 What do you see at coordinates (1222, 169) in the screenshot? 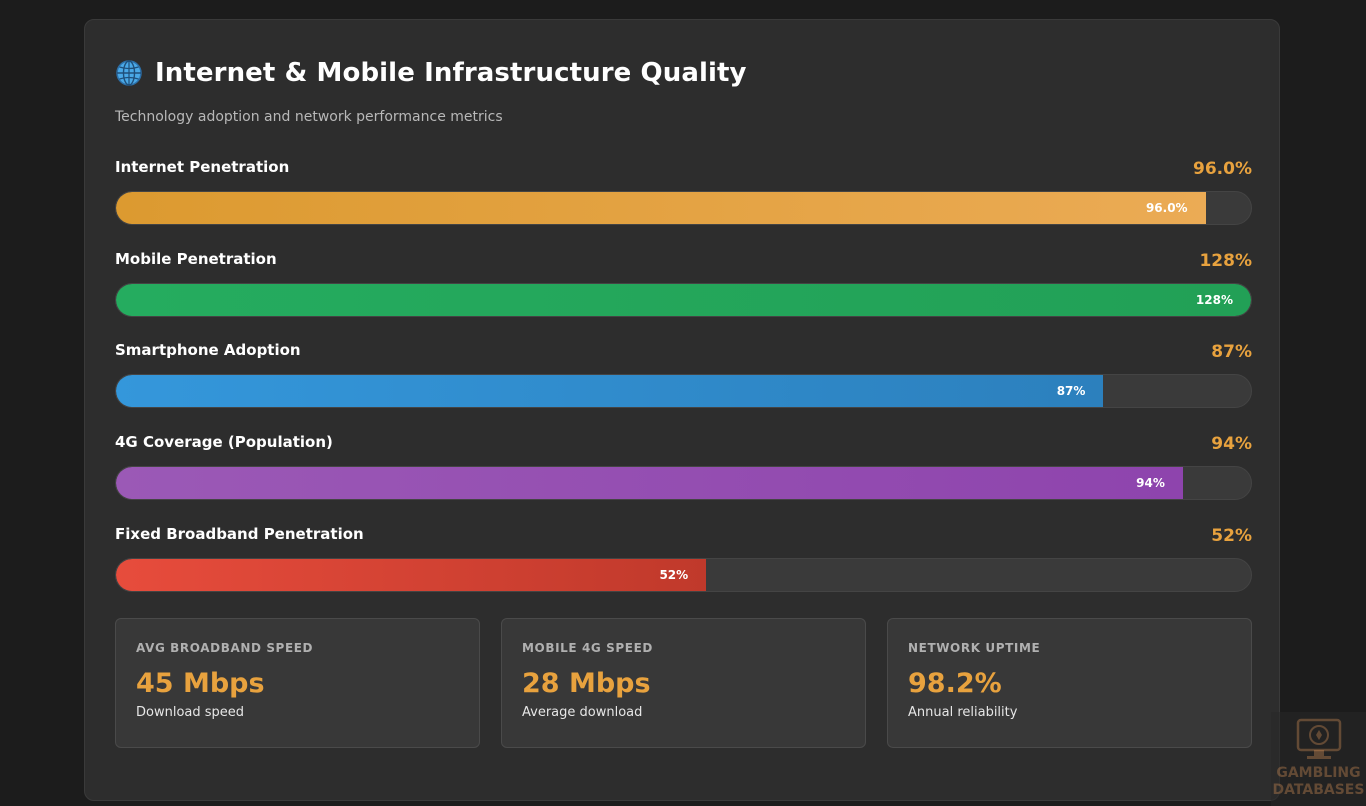
I see `metric-value: 96.0%` at bounding box center [1222, 169].